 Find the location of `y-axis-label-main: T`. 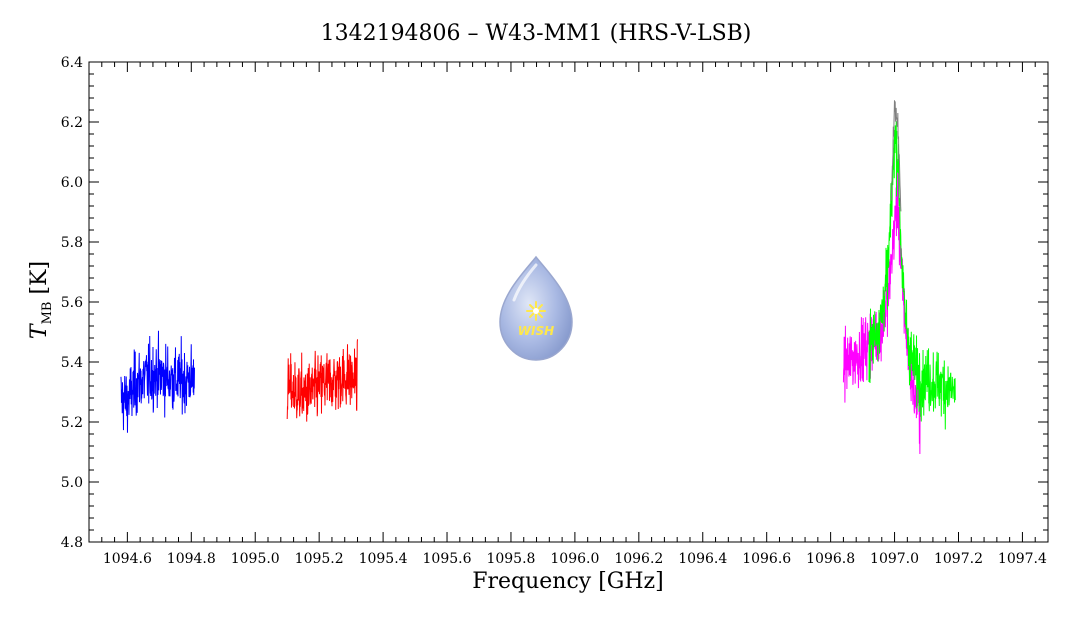

y-axis-label-main: T is located at coordinates (39, 330).